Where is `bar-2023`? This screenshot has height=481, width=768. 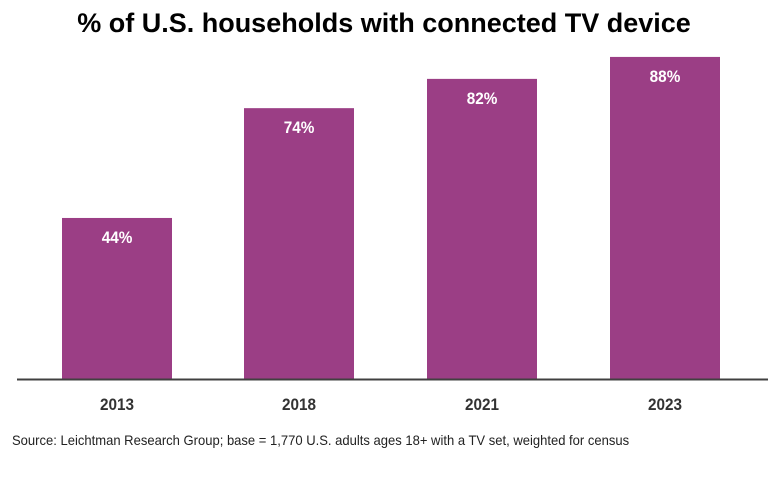
bar-2023 is located at coordinates (665, 218).